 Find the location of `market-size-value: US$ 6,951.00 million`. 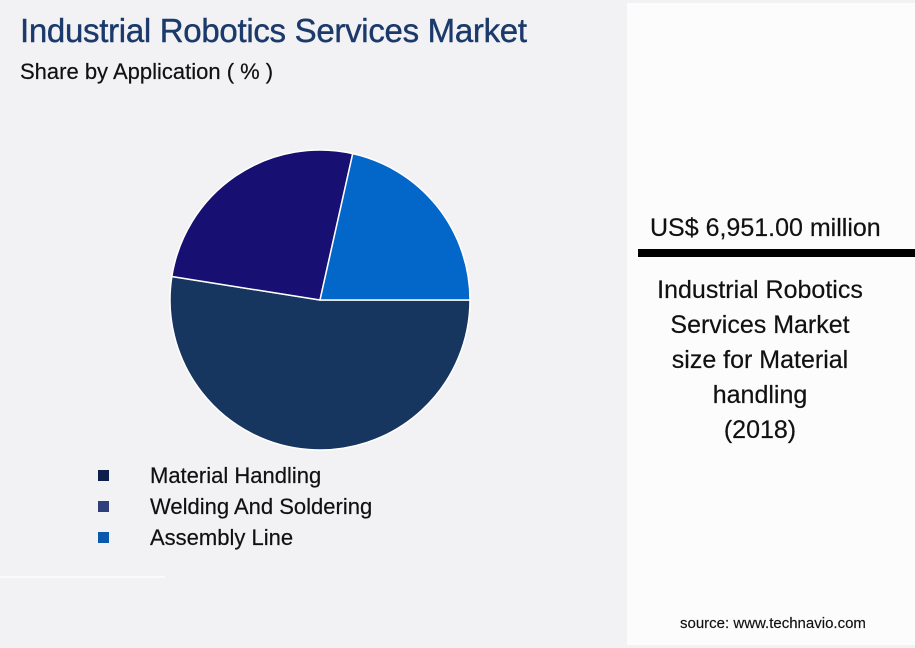

market-size-value: US$ 6,951.00 million is located at coordinates (765, 228).